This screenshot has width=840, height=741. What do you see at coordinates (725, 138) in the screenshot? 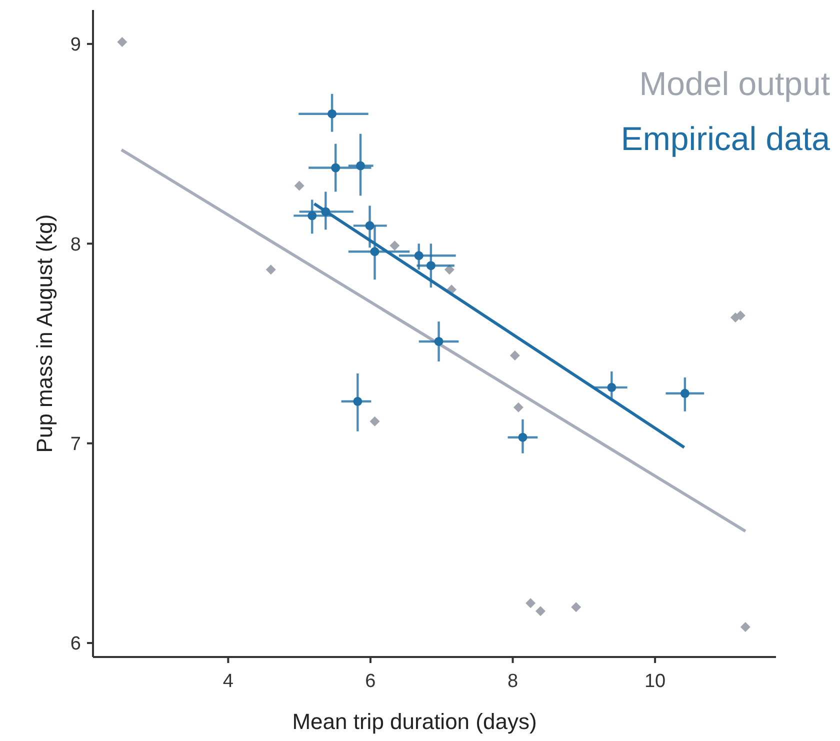
I see `text: Empirical data` at bounding box center [725, 138].